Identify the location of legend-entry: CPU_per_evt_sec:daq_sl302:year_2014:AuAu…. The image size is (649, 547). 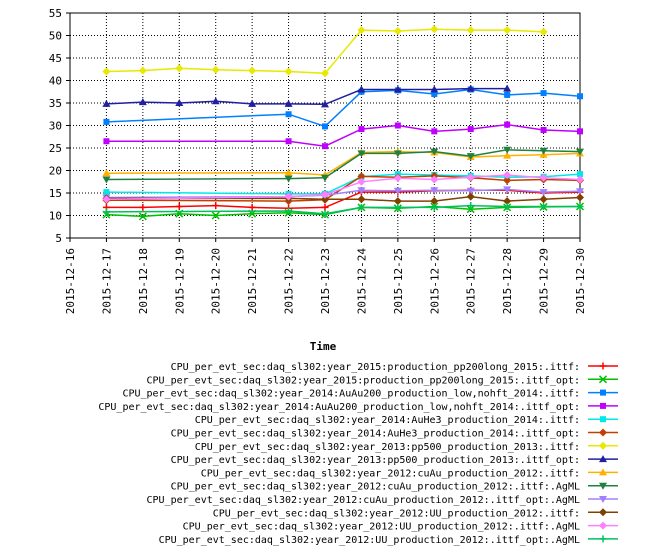
(358, 407).